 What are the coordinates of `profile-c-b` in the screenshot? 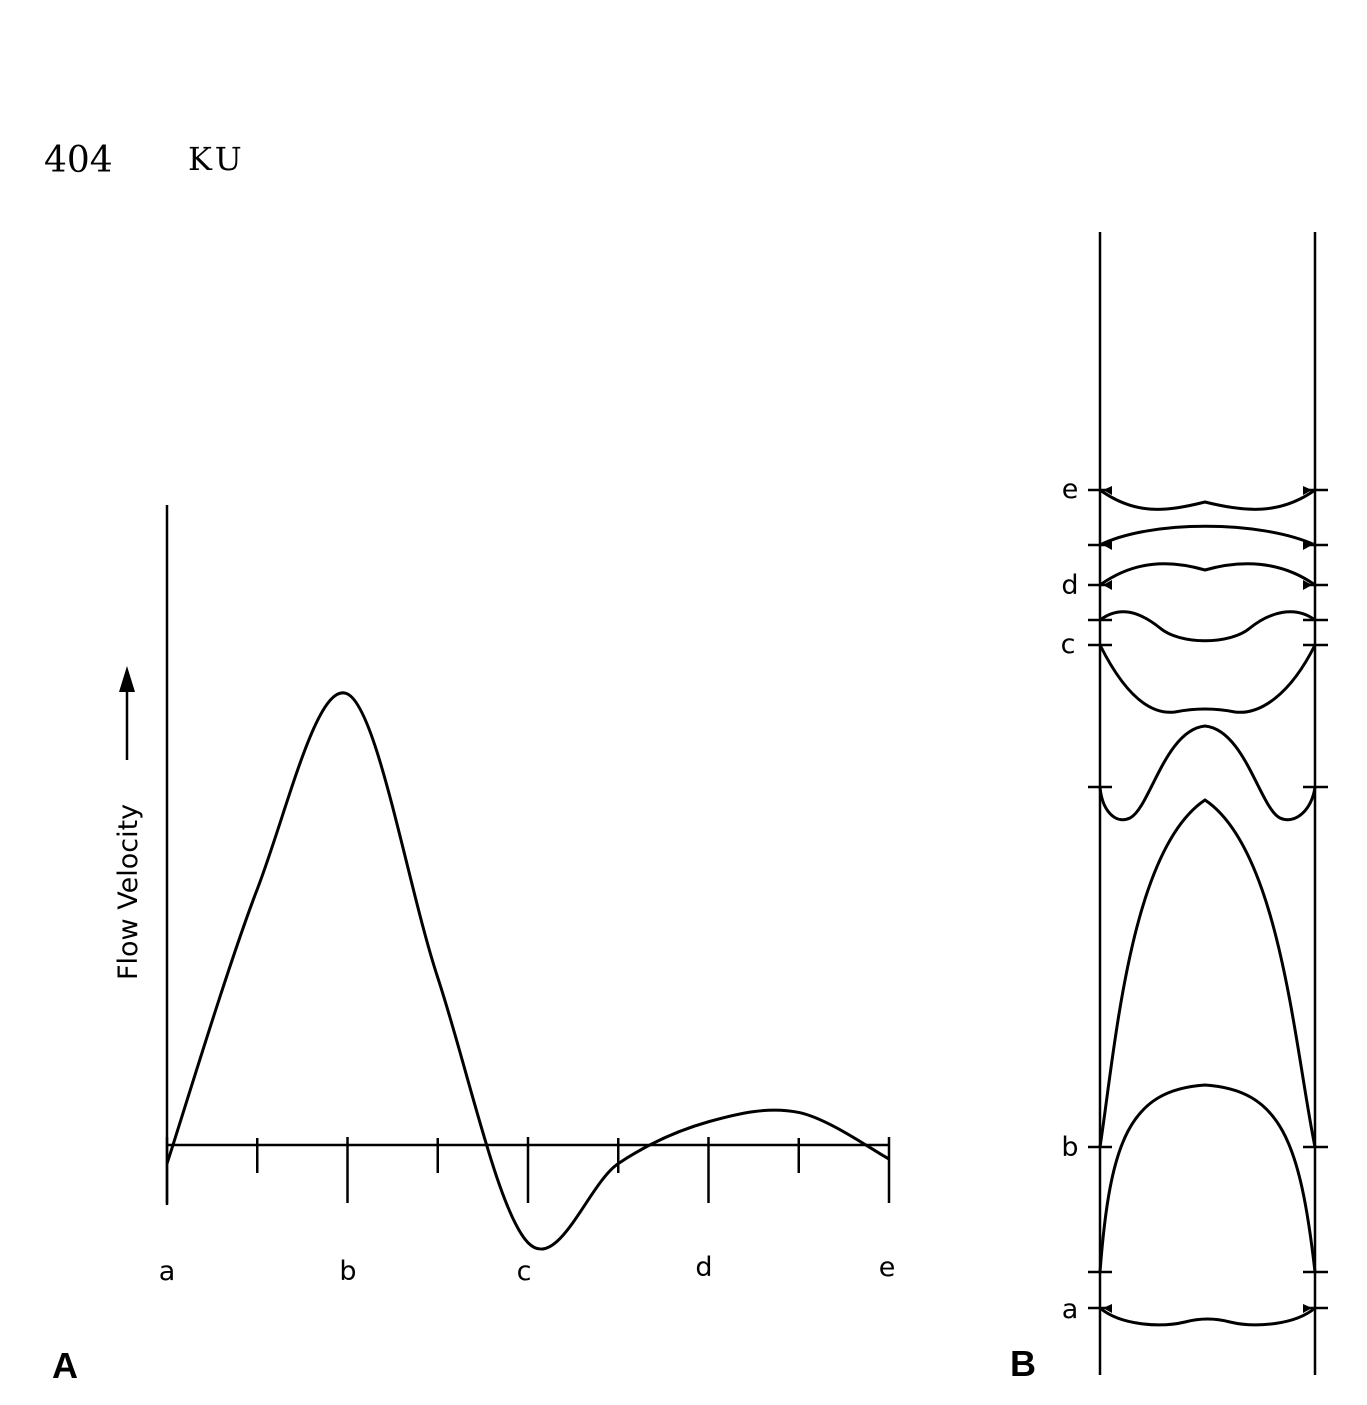 It's located at (1207, 773).